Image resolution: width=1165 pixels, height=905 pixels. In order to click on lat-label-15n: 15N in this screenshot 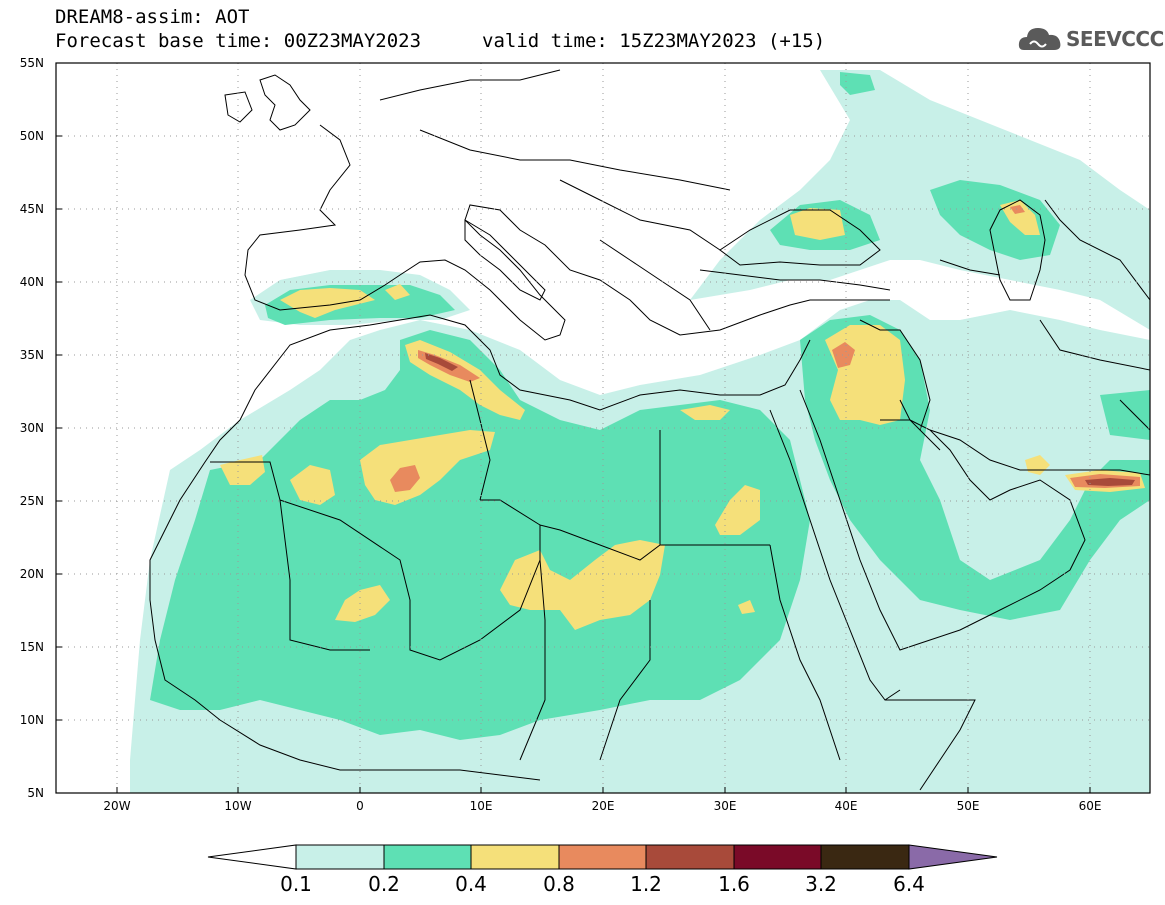, I will do `click(31, 647)`.